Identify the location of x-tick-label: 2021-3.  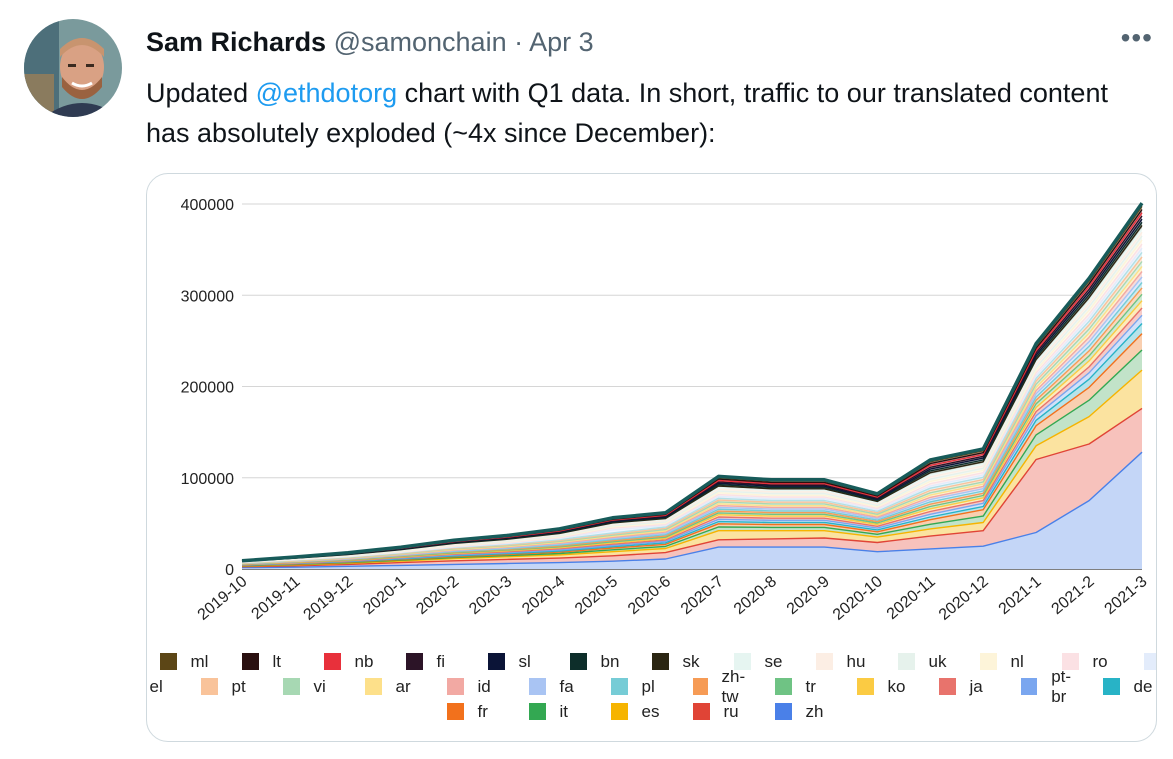
(1125, 595).